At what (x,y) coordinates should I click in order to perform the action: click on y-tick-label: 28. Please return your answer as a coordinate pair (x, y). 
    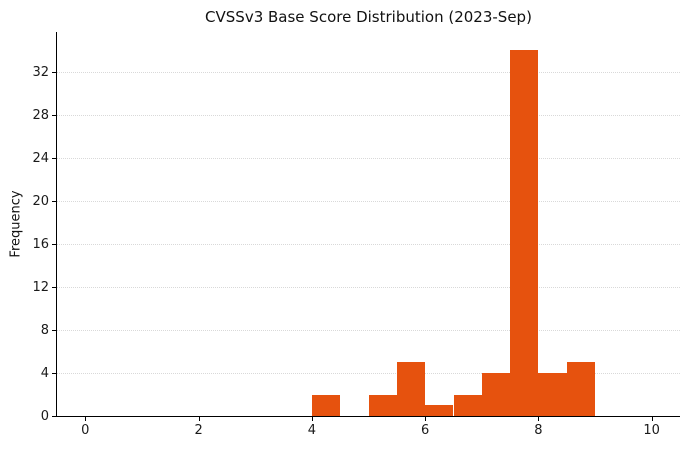
    Looking at the image, I should click on (40, 115).